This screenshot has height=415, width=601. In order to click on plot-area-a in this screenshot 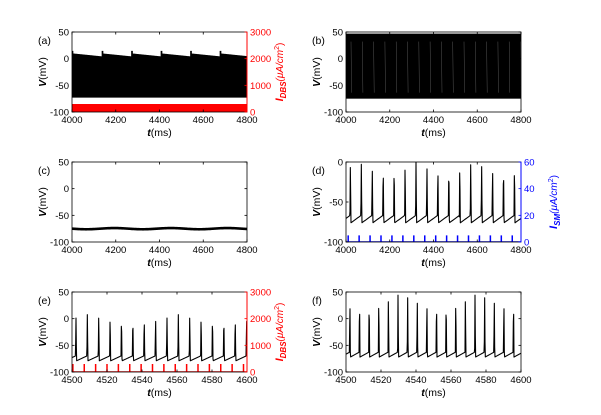, I will do `click(159, 81)`.